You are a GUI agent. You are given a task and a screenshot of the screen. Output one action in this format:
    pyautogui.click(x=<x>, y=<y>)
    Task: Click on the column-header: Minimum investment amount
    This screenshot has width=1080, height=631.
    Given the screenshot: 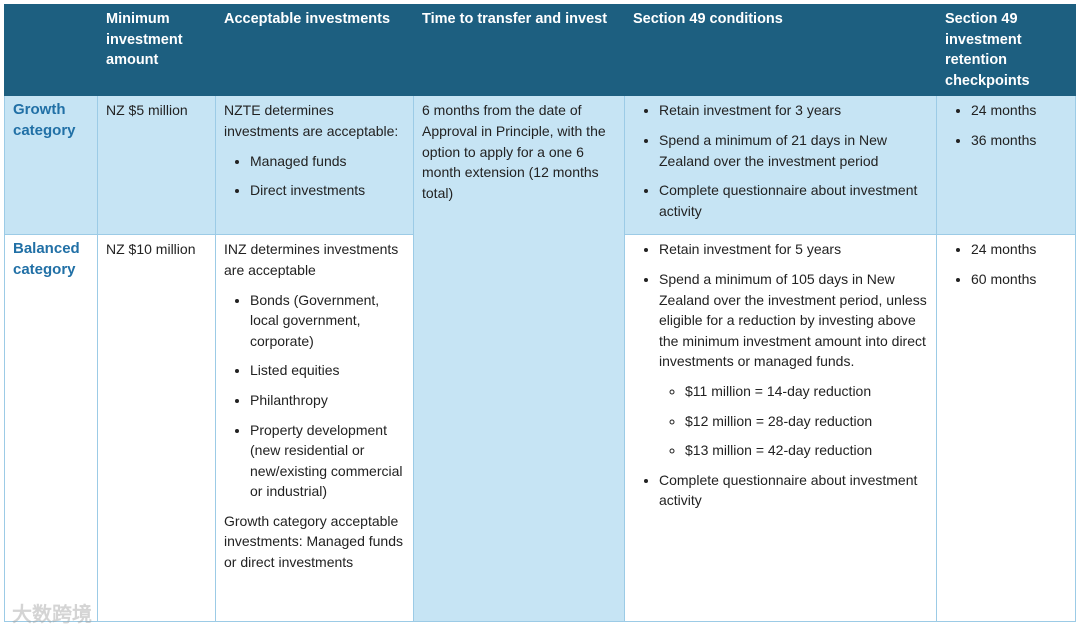 What is the action you would take?
    pyautogui.click(x=156, y=50)
    